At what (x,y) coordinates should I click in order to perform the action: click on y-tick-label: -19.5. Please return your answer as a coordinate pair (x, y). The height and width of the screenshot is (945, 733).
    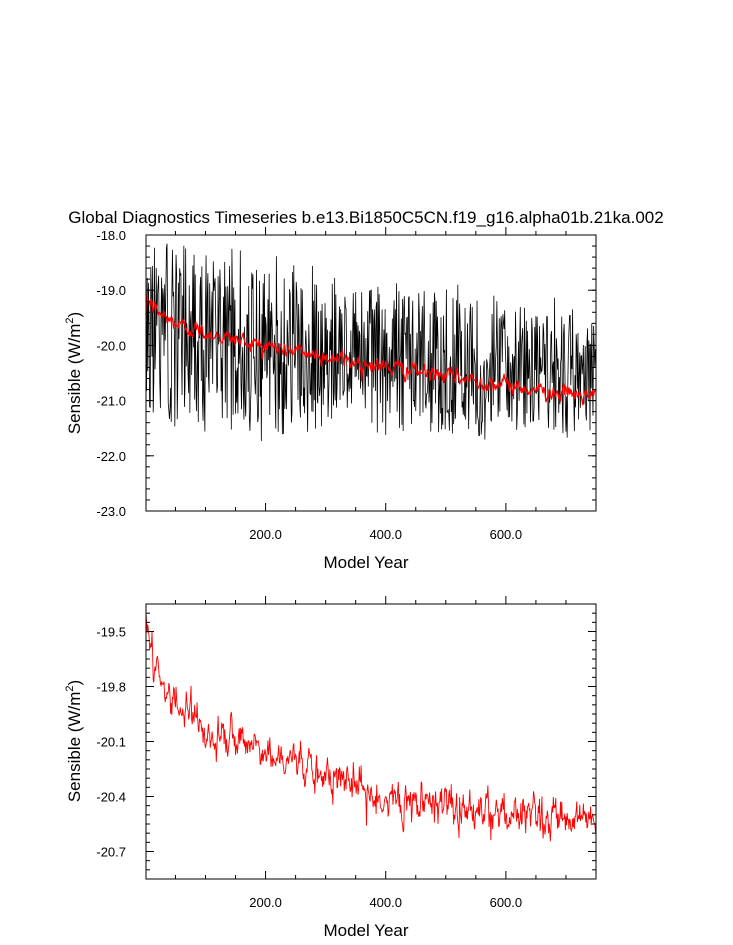
    Looking at the image, I should click on (111, 632).